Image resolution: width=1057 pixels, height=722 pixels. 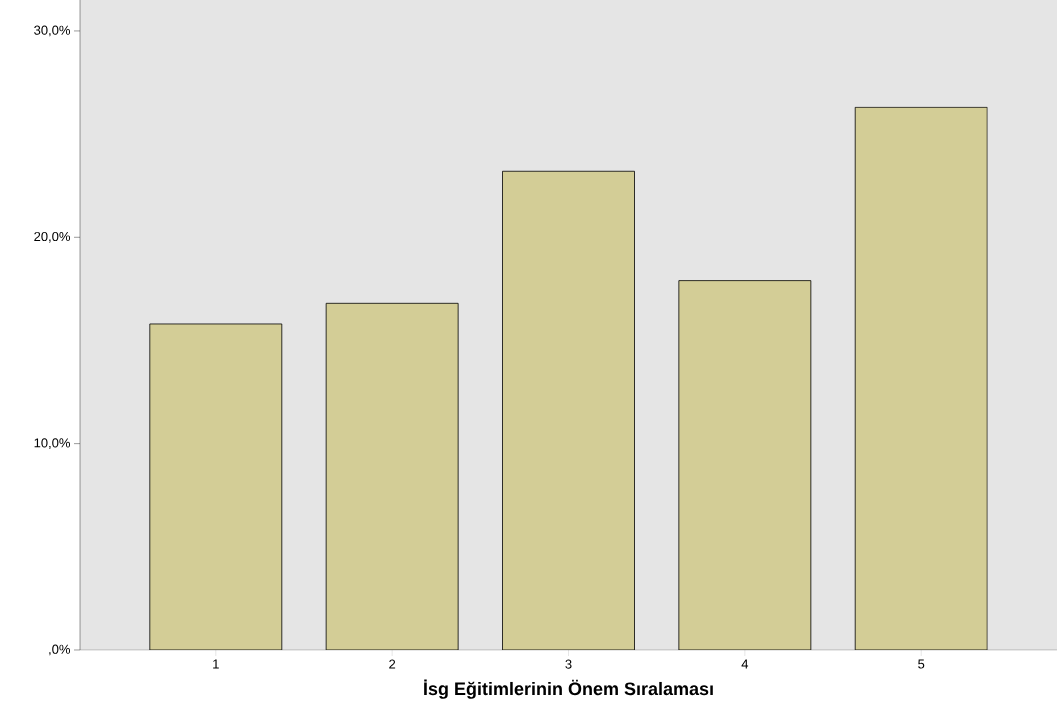 What do you see at coordinates (60, 650) in the screenshot?
I see `y-tick-label: ,0%` at bounding box center [60, 650].